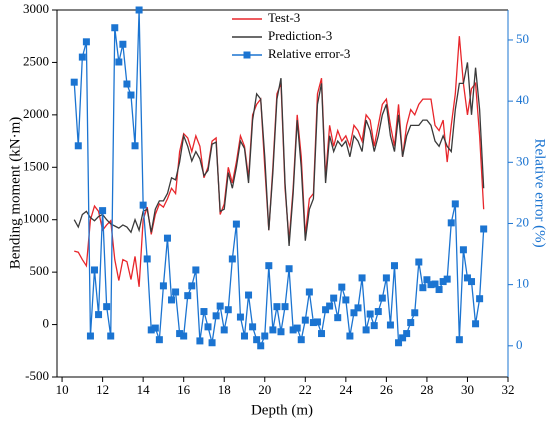  Describe the element at coordinates (62, 389) in the screenshot. I see `x-tick-label: 10` at that location.